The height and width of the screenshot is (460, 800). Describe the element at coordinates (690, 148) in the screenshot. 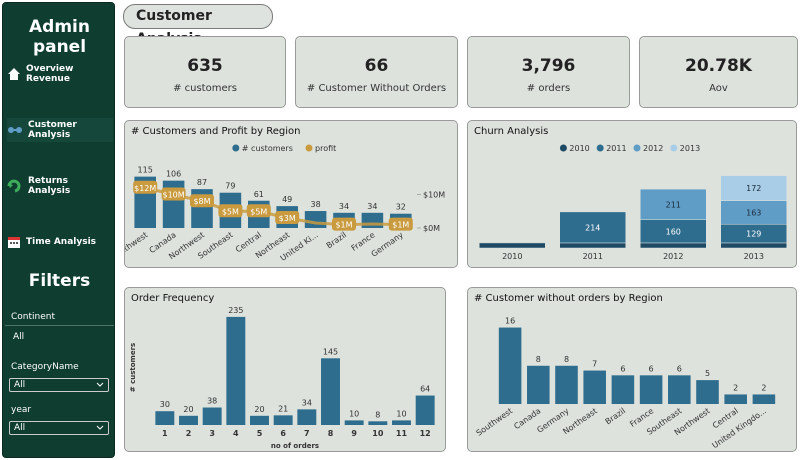

I see `legend-label: 2013` at that location.